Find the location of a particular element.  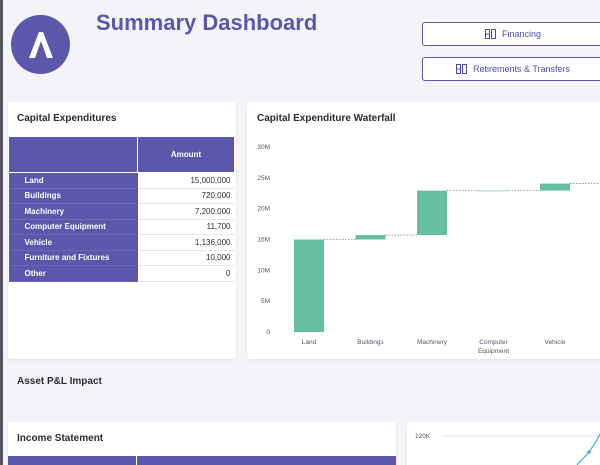

x-tick-label: Equipment is located at coordinates (493, 351).